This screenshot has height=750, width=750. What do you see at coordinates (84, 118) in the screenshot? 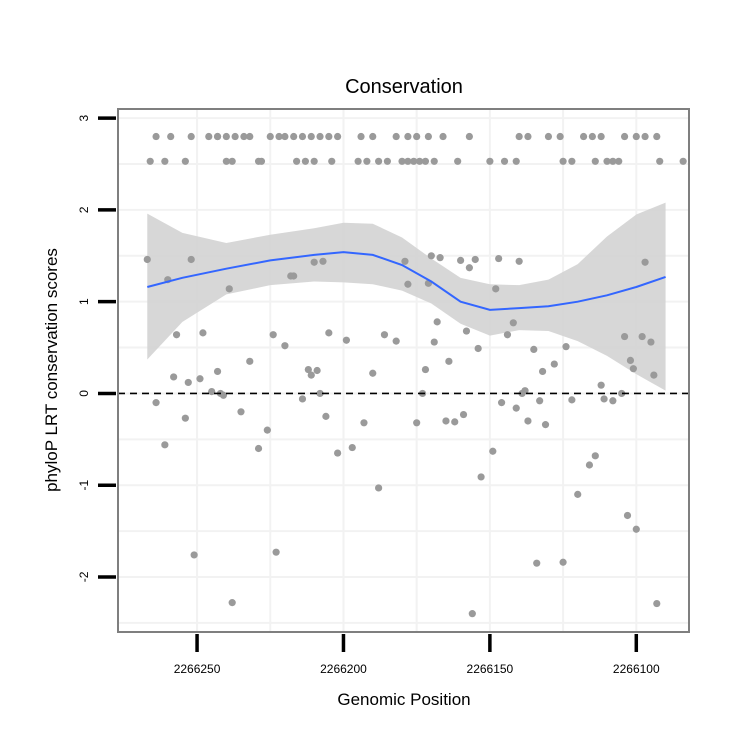
I see `y-tick-label: 3` at bounding box center [84, 118].